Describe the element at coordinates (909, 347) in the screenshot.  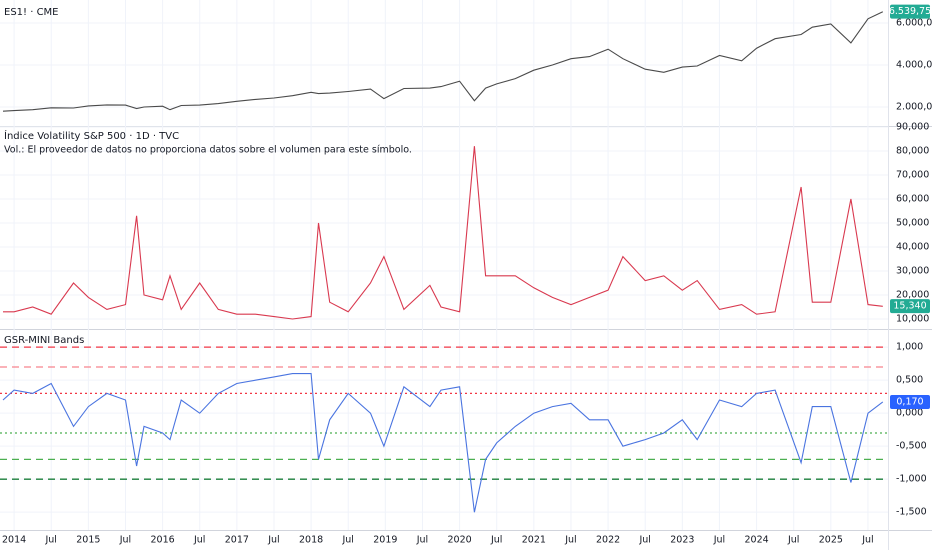
I see `y-tick-label: 1,000` at that location.